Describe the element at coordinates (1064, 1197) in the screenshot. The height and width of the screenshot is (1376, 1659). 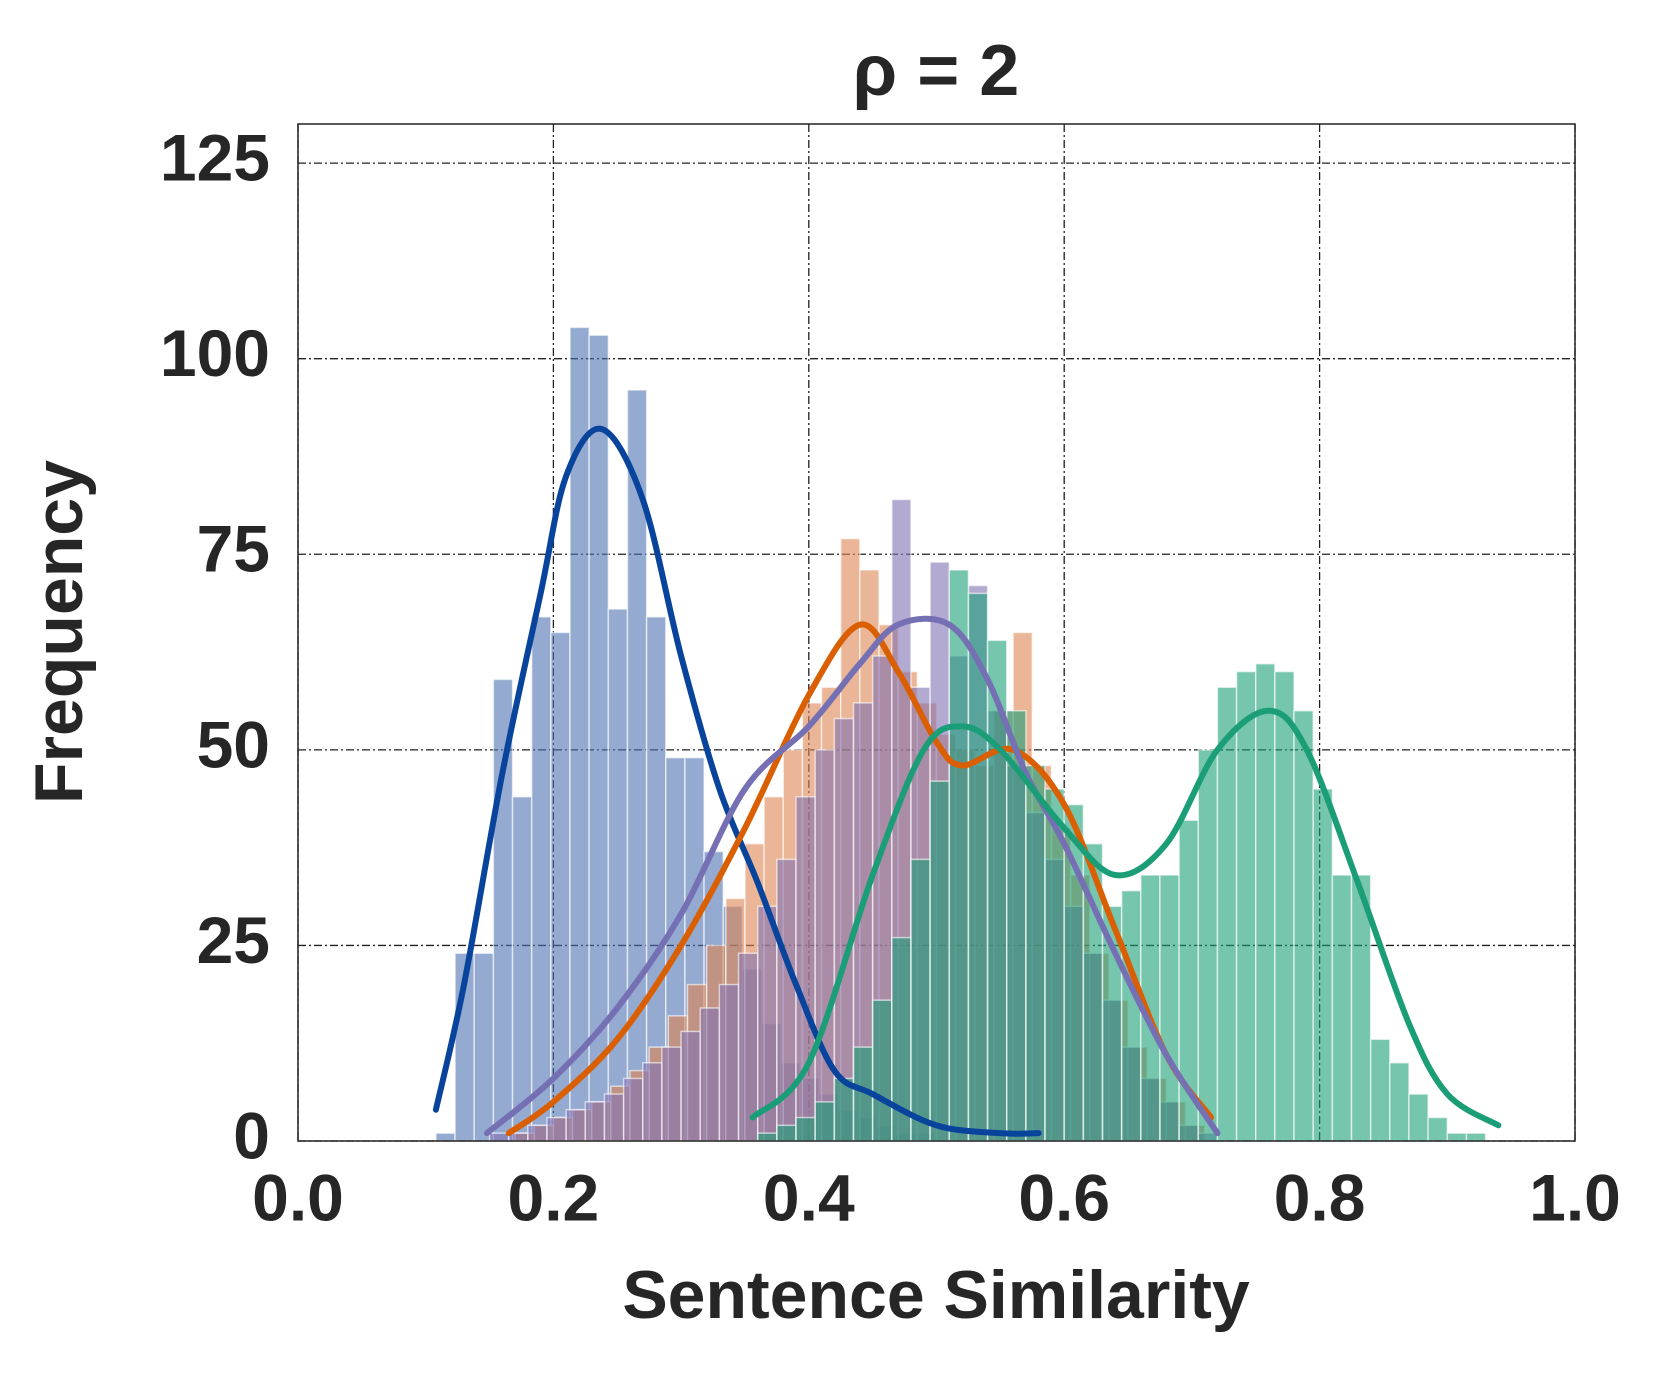
I see `x-tick-label: 0.6` at that location.